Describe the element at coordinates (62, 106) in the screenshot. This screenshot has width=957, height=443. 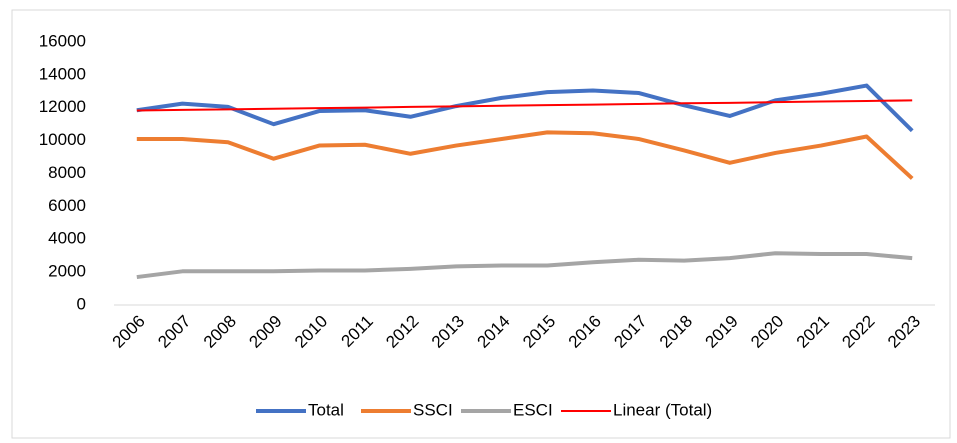
I see `y-tick-label: 12000` at that location.